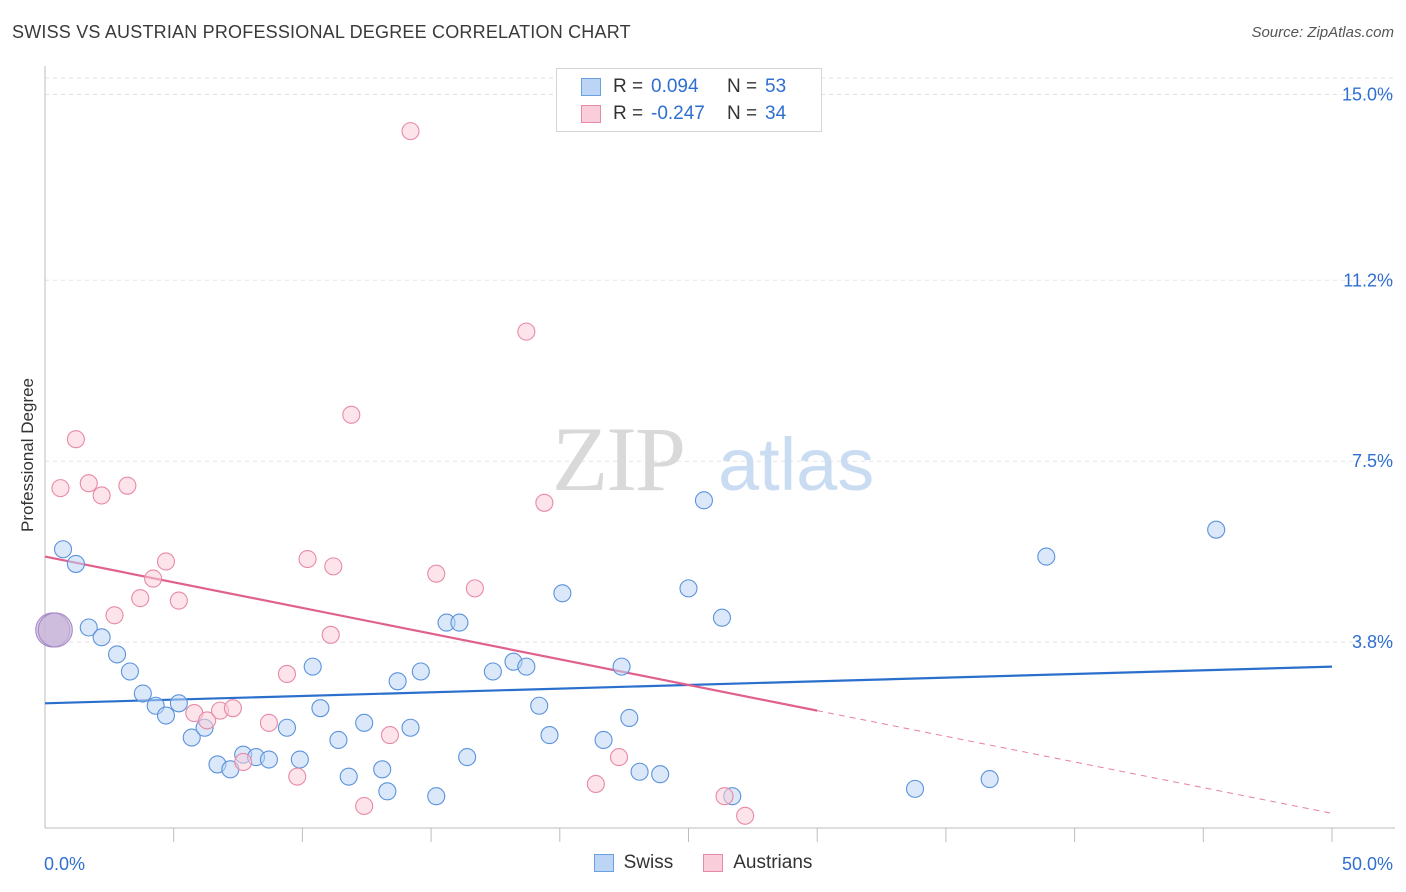 Image resolution: width=1406 pixels, height=892 pixels. I want to click on watermark-zip: ZIP, so click(618, 459).